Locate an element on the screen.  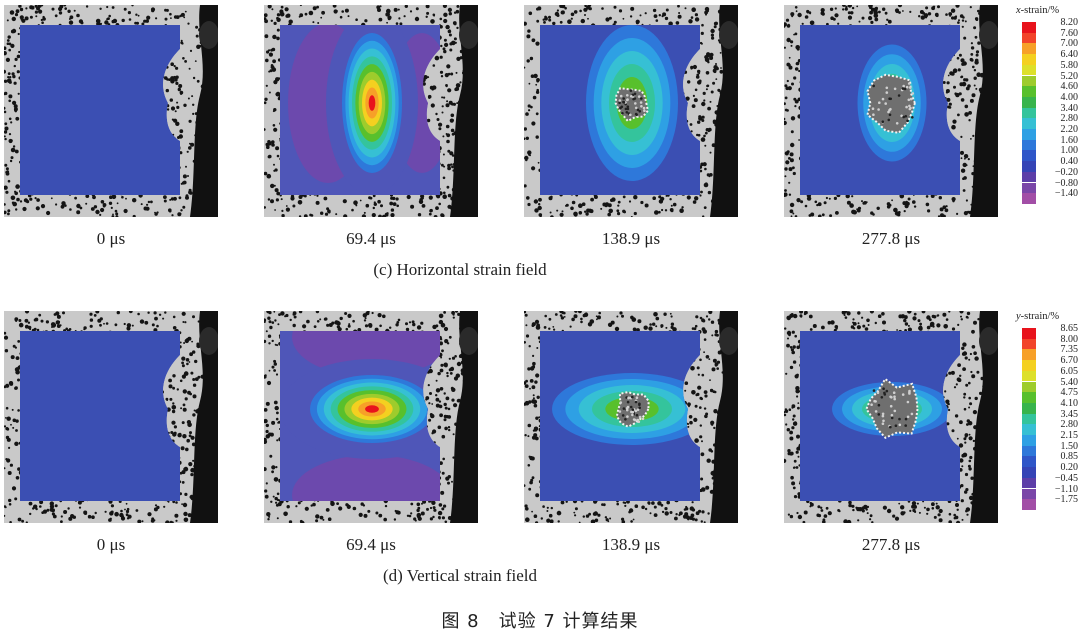
legend-tick-label: 8.20 is located at coordinates (1069, 22).